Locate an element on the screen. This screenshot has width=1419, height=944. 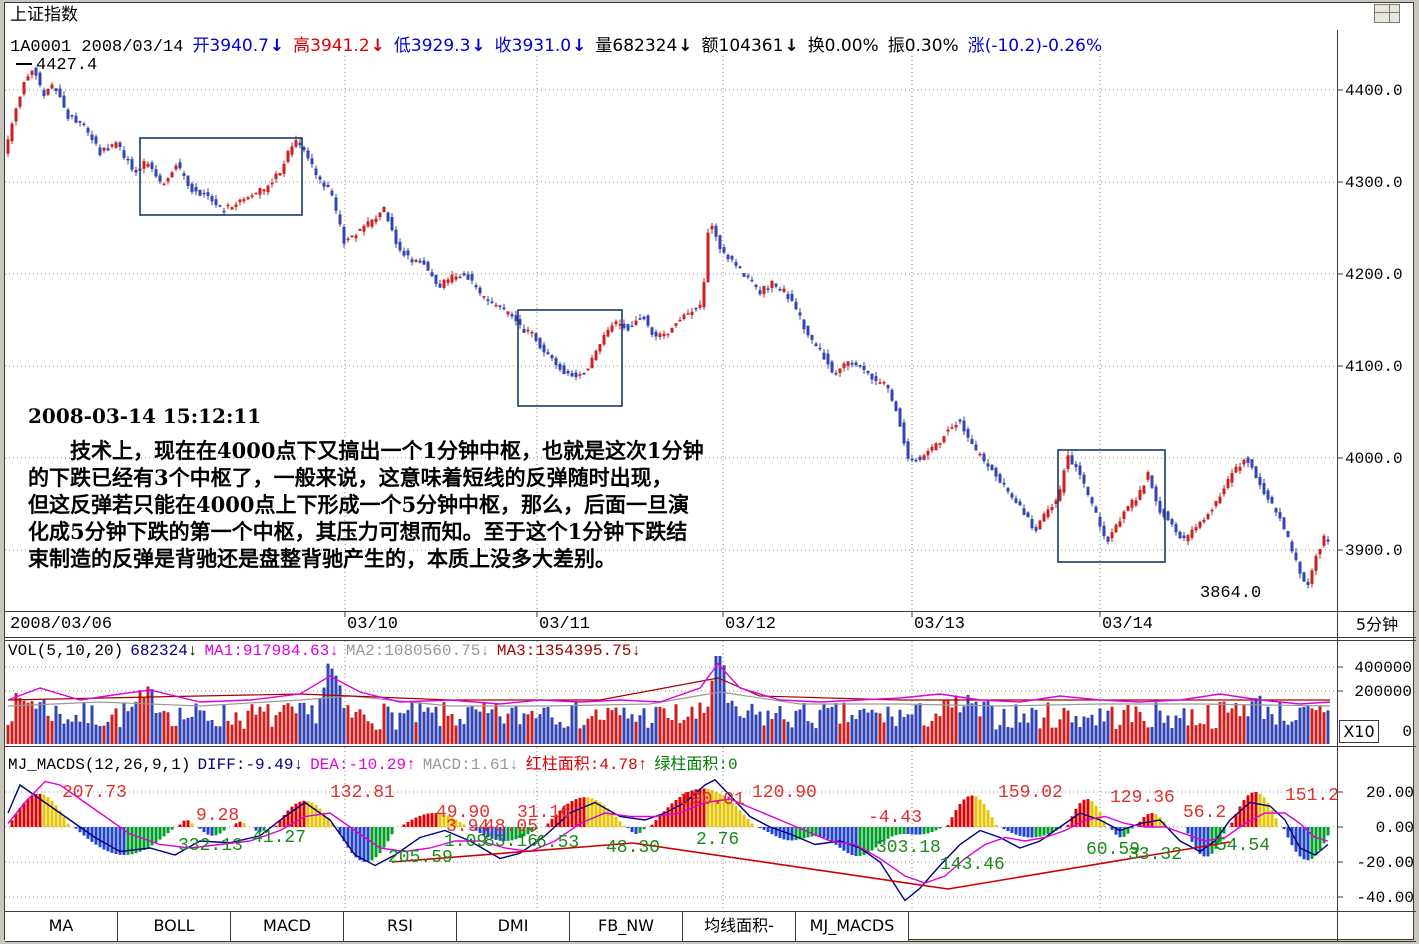
volume-scale-multiplier: X10 is located at coordinates (1359, 731).